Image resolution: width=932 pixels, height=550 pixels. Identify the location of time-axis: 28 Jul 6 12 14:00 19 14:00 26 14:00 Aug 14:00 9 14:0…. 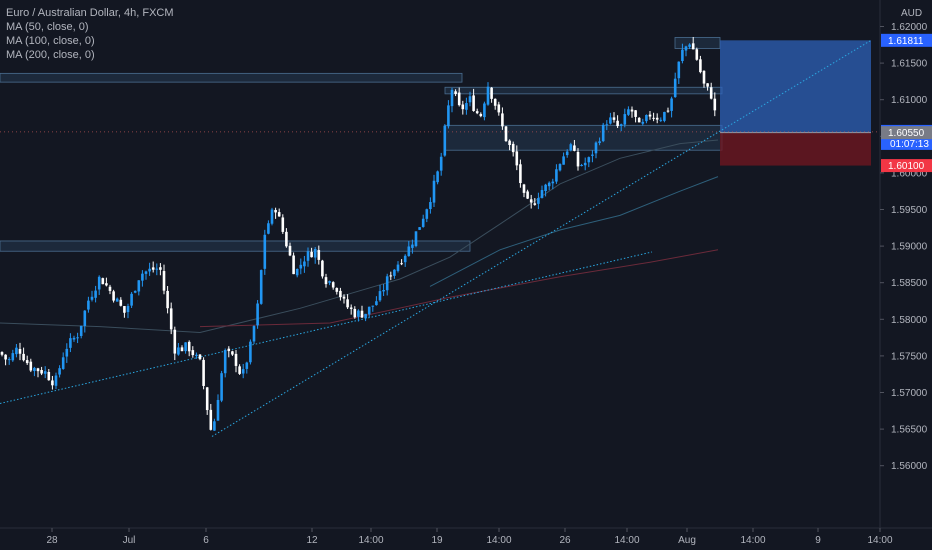
(469, 537).